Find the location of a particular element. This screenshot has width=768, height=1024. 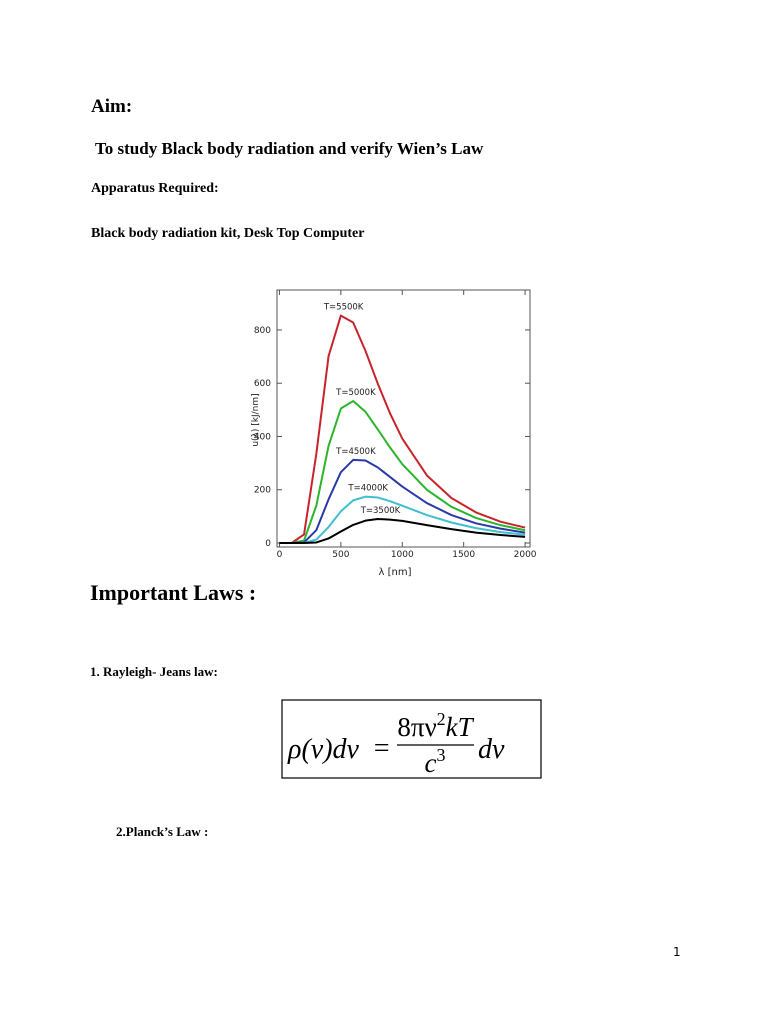

y-tick-label: 400 is located at coordinates (262, 437).